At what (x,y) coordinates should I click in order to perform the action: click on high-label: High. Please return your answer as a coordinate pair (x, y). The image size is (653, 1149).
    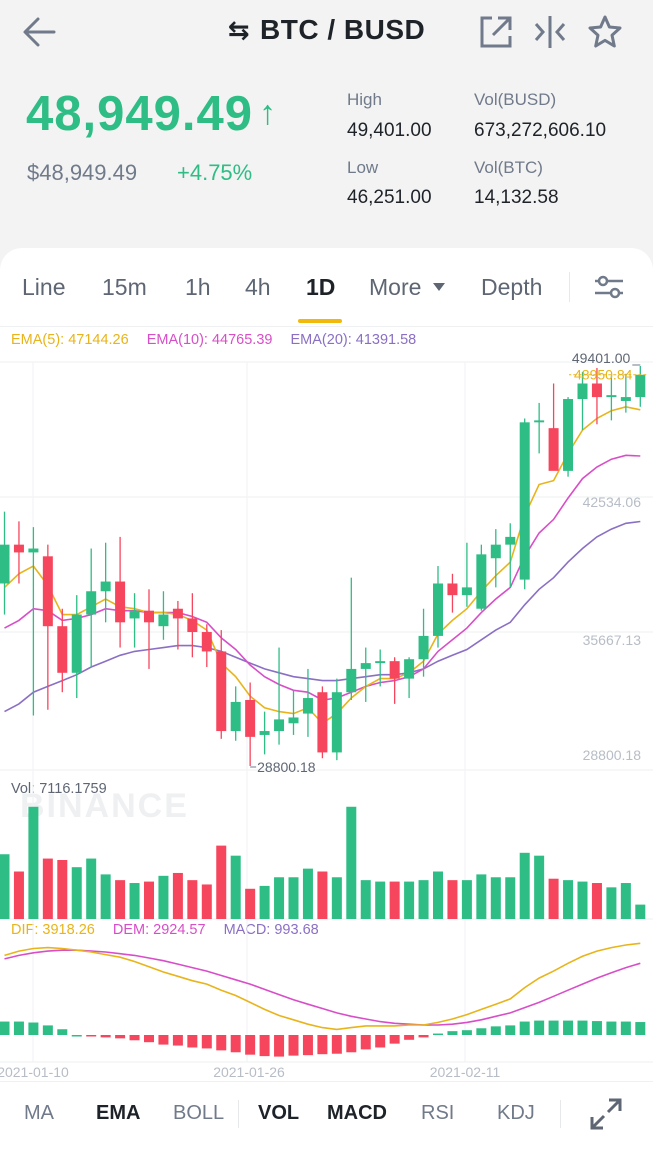
    Looking at the image, I should click on (364, 99).